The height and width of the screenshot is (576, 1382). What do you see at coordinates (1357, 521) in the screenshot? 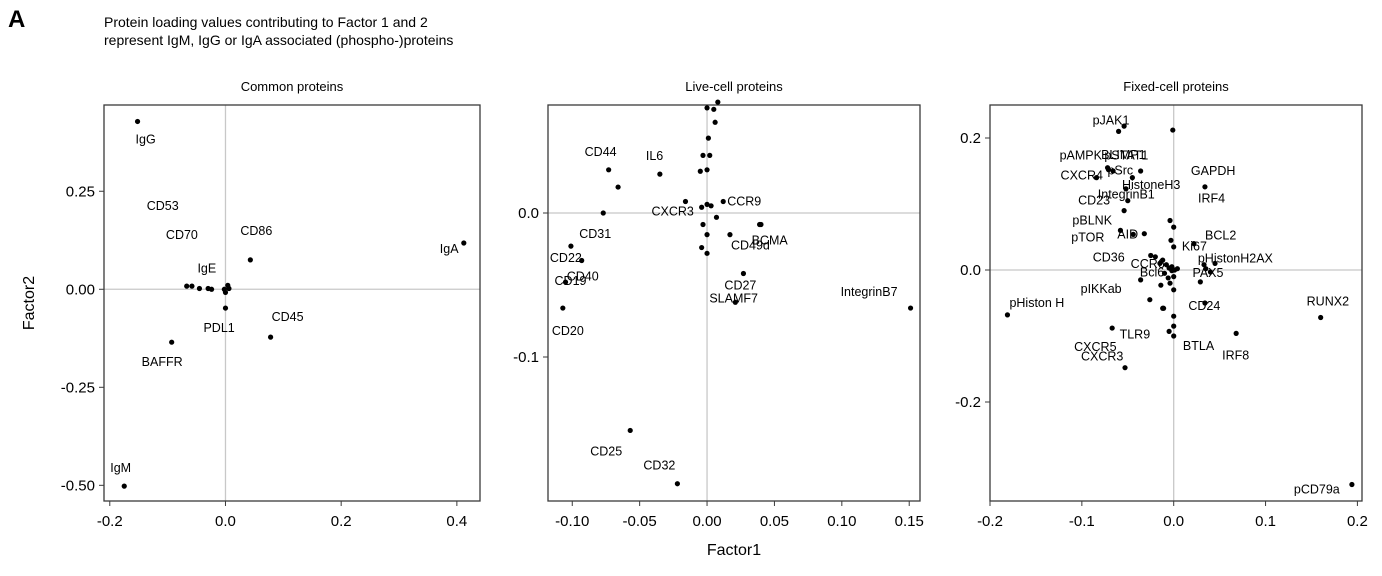
I see `x-tick-label: 0.2` at bounding box center [1357, 521].